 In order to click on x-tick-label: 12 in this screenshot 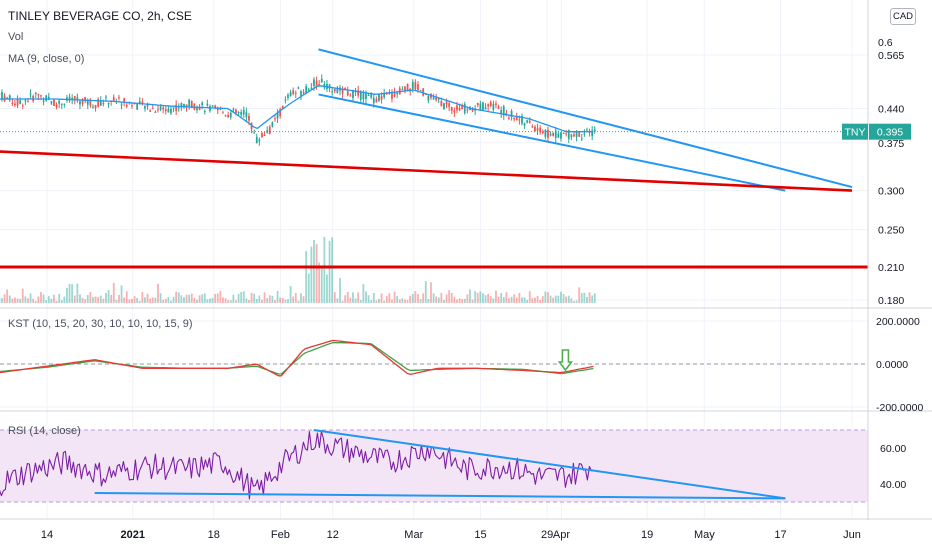, I will do `click(333, 535)`.